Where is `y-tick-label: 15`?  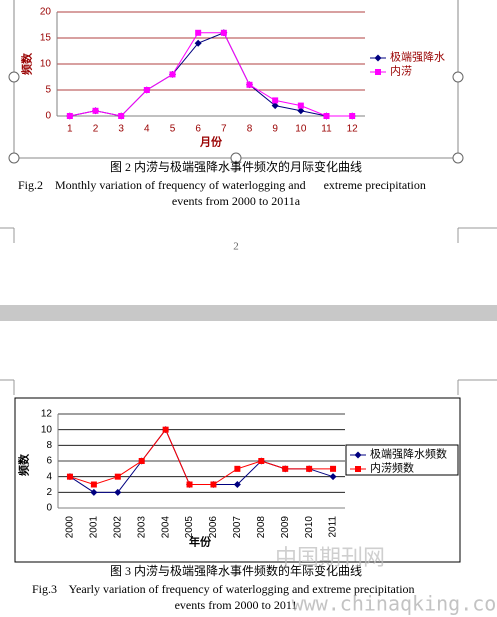 y-tick-label: 15 is located at coordinates (46, 38).